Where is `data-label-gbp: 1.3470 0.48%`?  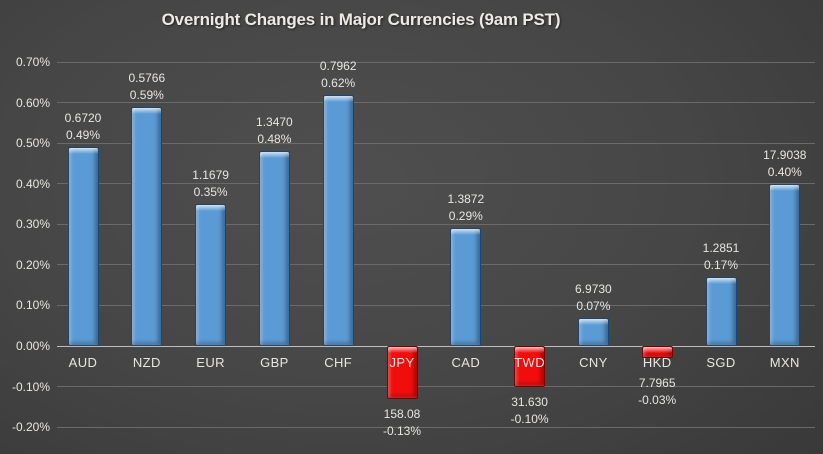
data-label-gbp: 1.3470 0.48% is located at coordinates (274, 131).